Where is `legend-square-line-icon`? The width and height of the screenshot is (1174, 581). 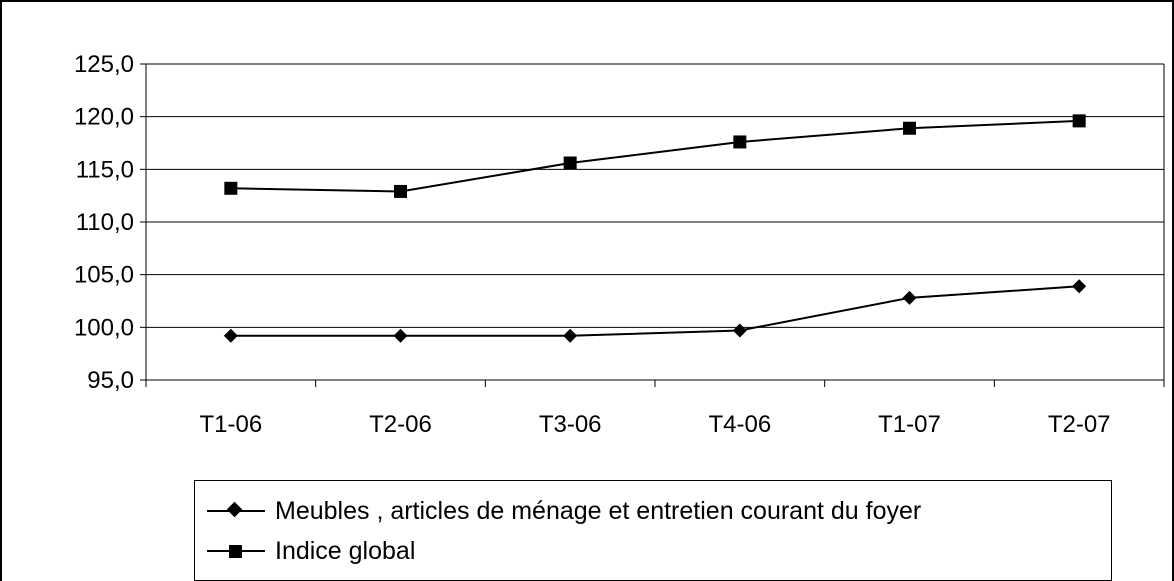
legend-square-line-icon is located at coordinates (237, 551).